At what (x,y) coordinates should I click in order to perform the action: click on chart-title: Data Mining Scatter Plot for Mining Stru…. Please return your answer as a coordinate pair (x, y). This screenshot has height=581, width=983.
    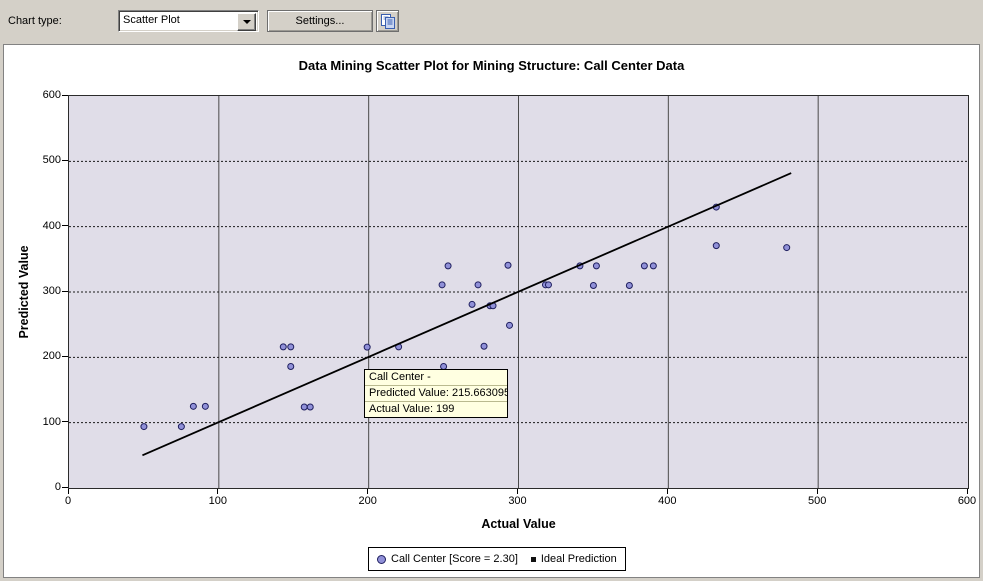
    Looking at the image, I should click on (491, 65).